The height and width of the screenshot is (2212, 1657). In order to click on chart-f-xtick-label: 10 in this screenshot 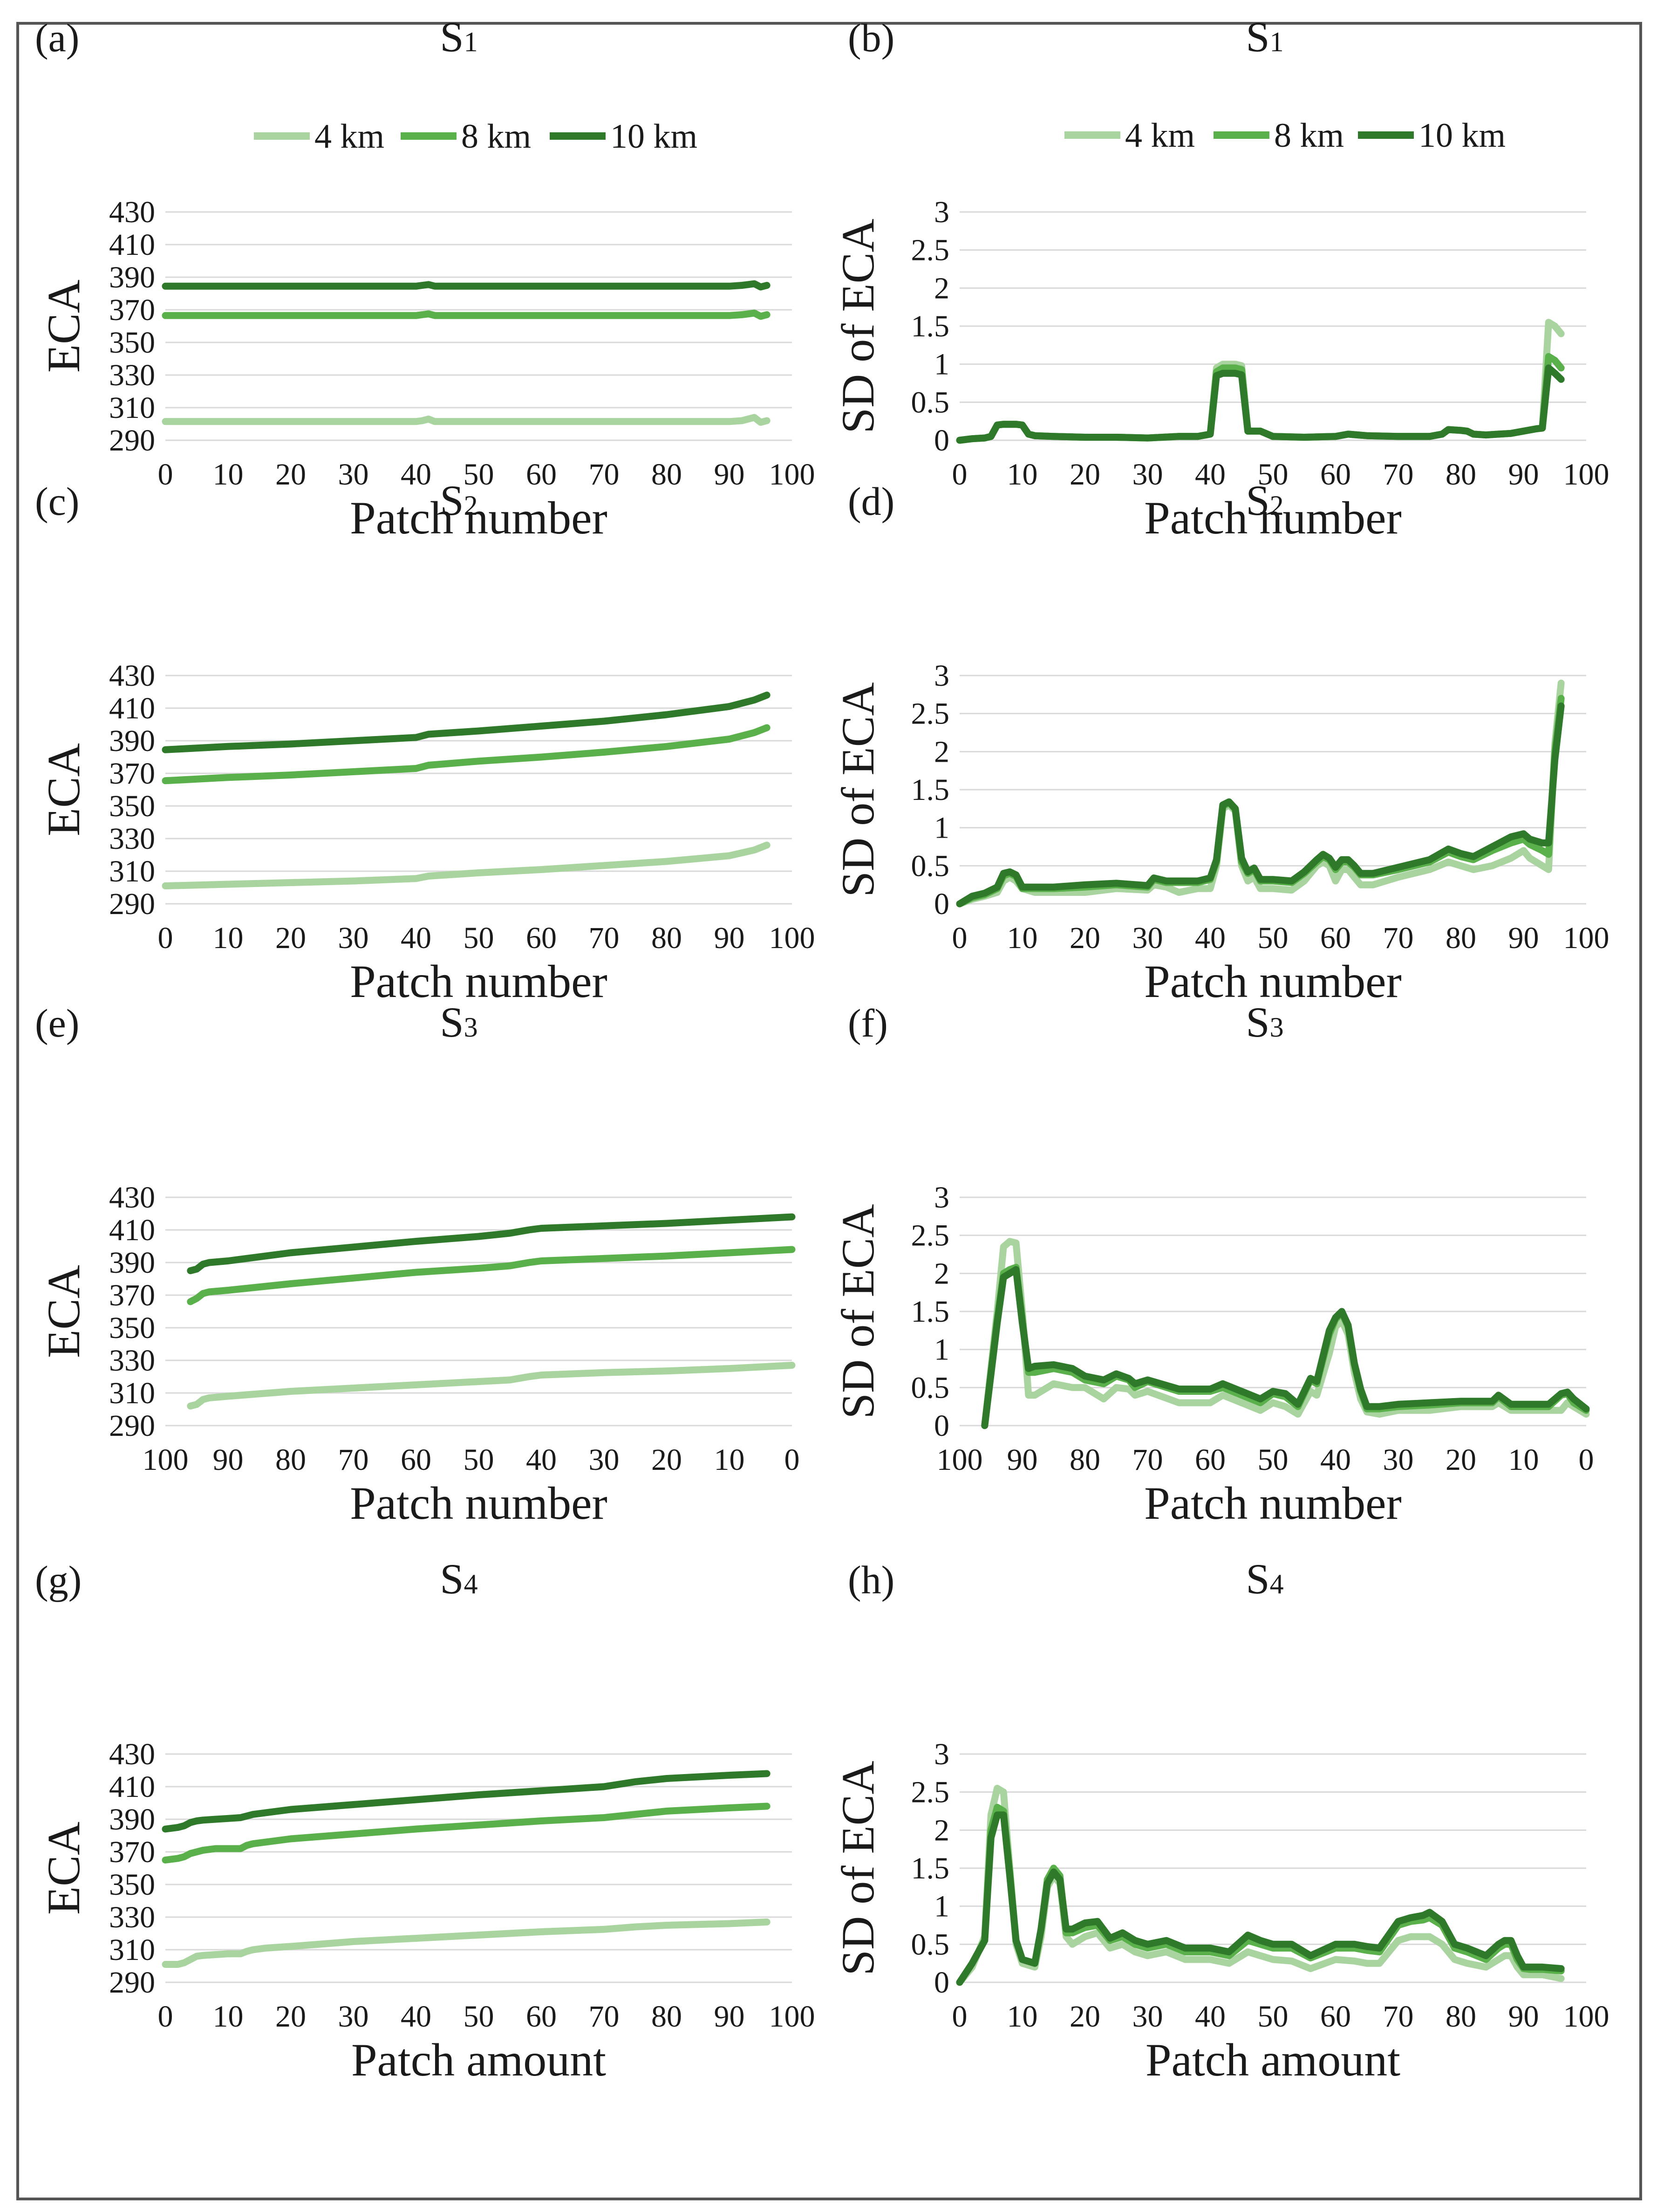, I will do `click(1523, 1460)`.